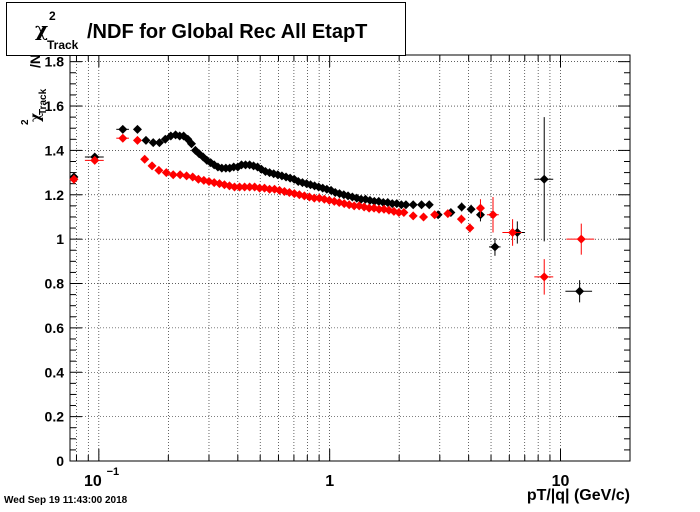  Describe the element at coordinates (55, 284) in the screenshot. I see `y-tick-label: 0.8` at that location.